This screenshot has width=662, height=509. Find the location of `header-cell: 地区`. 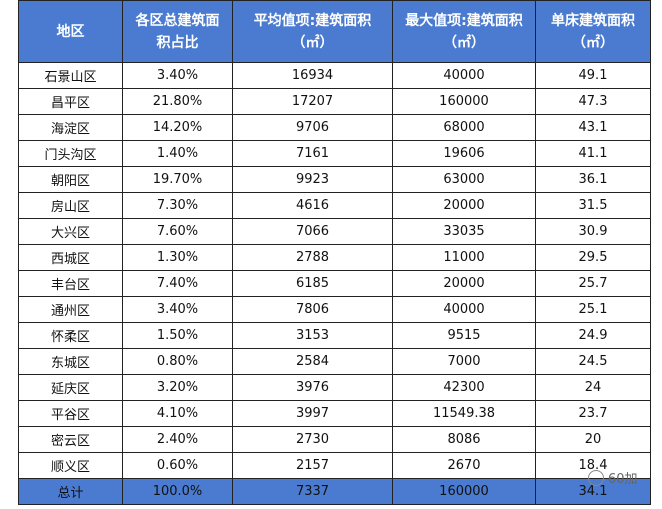

header-cell: 地区 is located at coordinates (70, 31).